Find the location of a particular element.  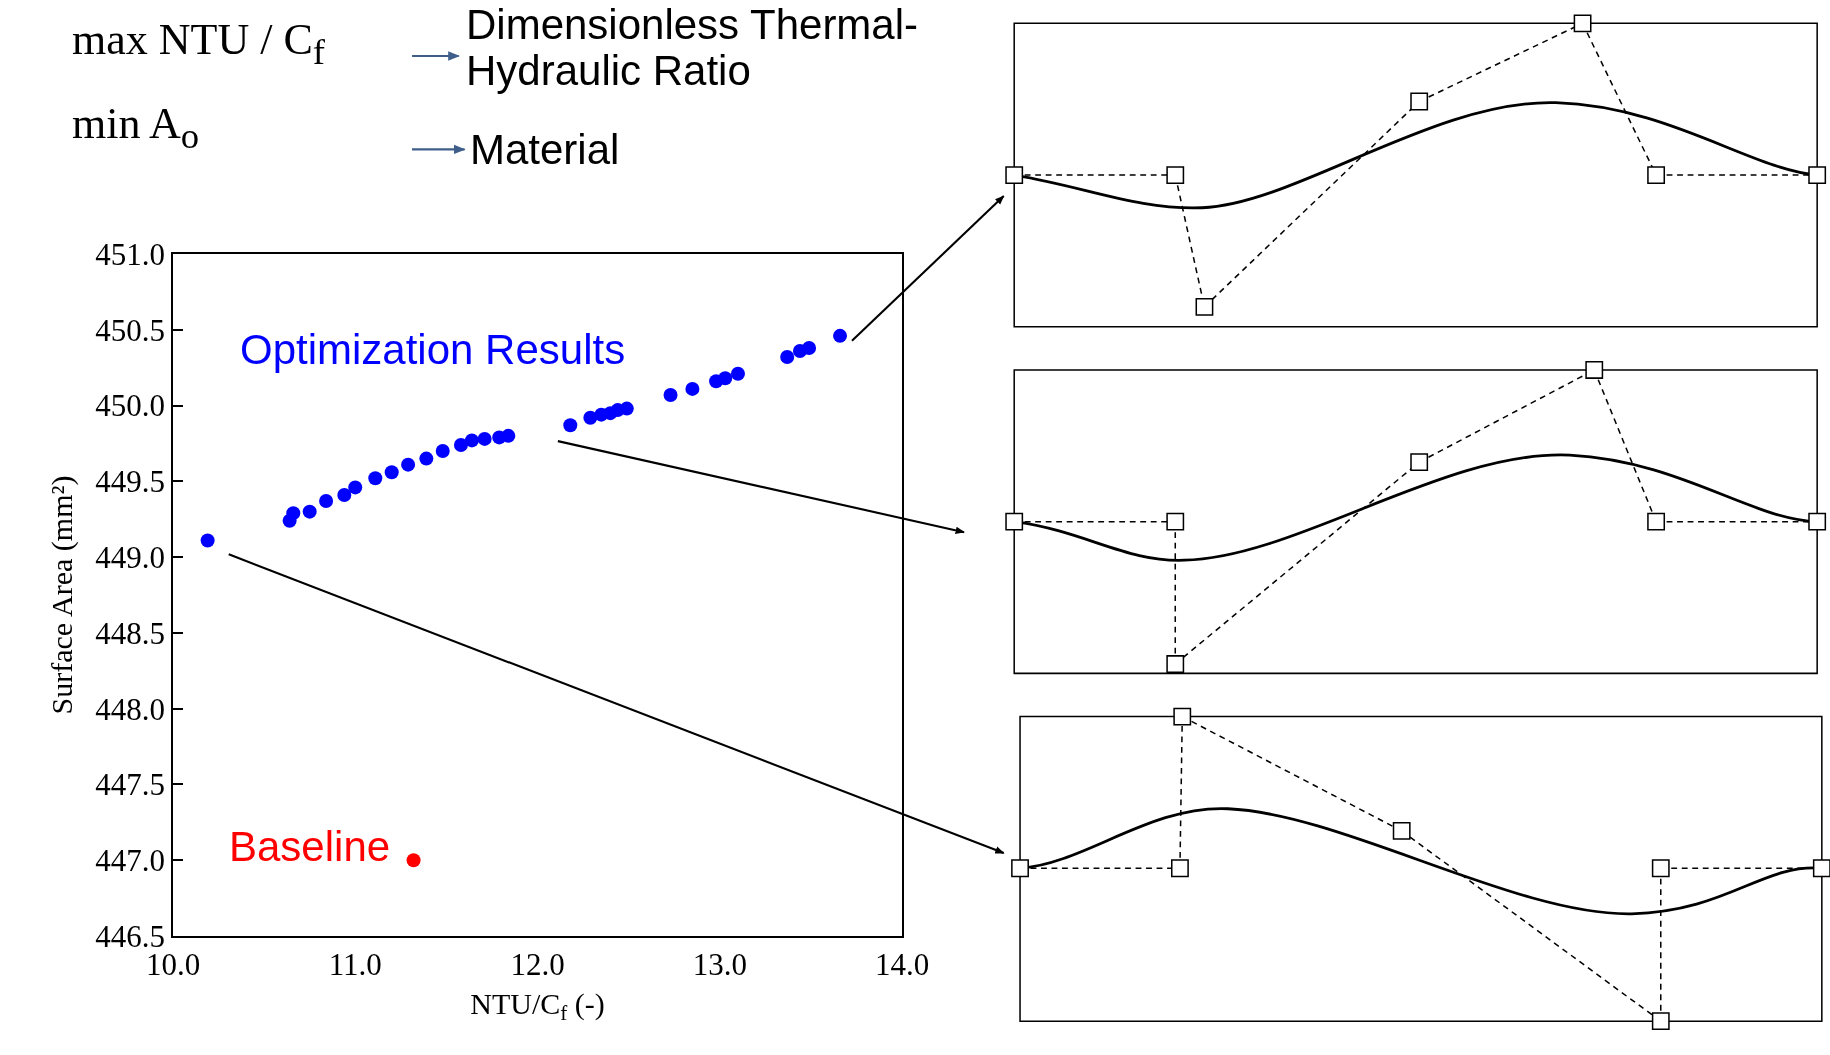

y-tick-label: 450.5 is located at coordinates (130, 330).